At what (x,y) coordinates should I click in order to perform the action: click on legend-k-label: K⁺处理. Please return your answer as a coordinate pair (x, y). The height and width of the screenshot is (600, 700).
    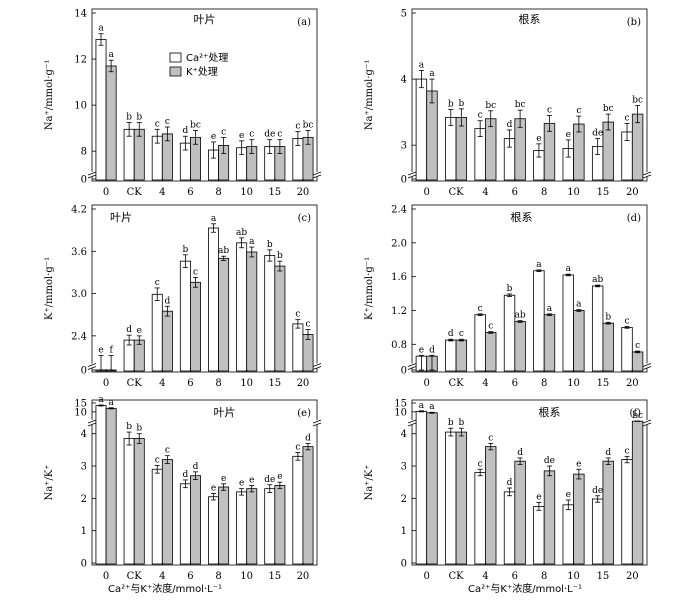
    Looking at the image, I should click on (202, 72).